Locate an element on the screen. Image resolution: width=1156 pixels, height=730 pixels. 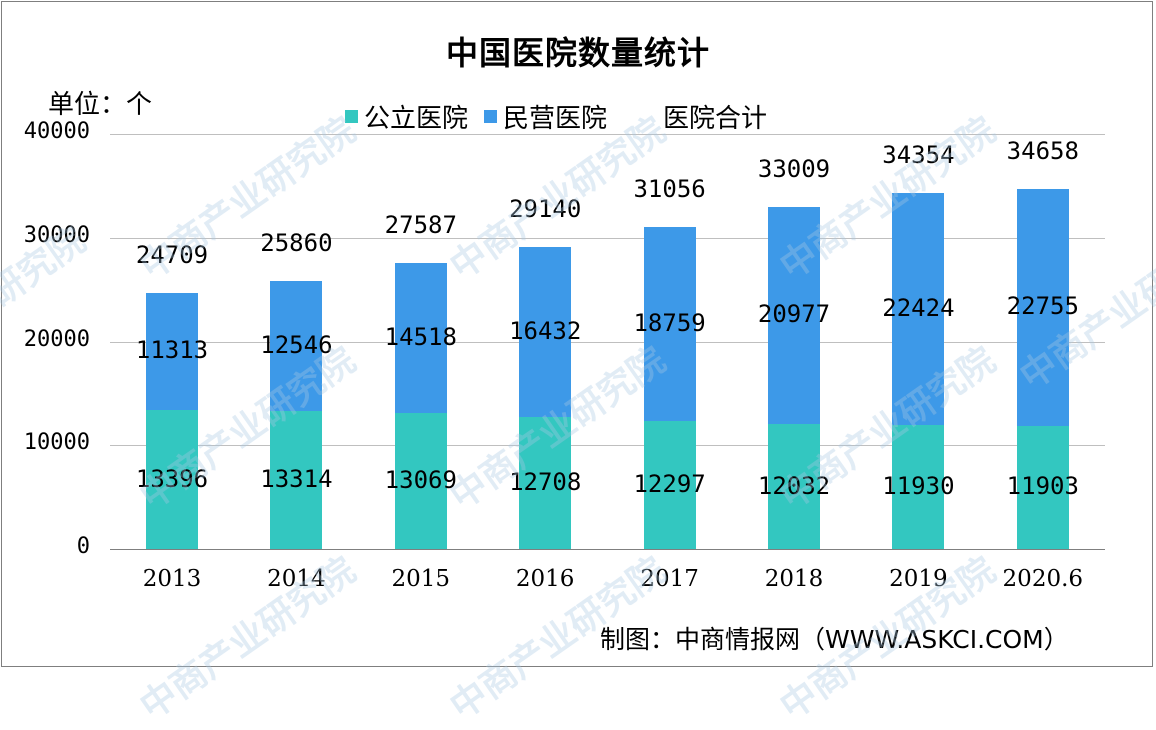
value-label-public: 11930 is located at coordinates (918, 486).